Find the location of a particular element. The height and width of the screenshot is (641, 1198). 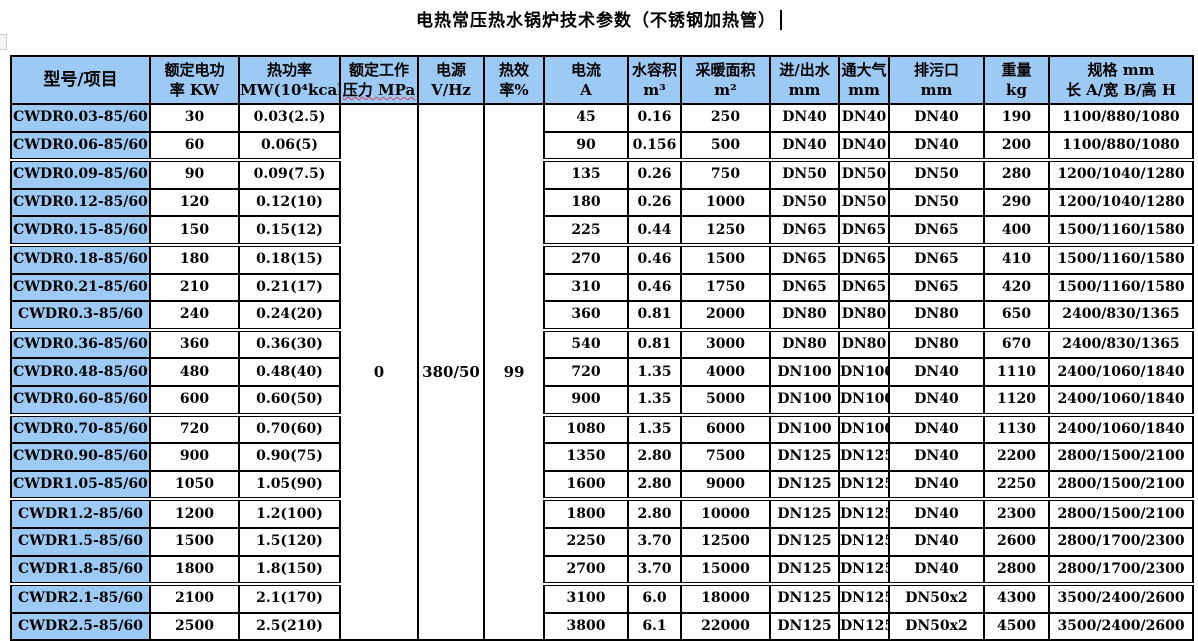

column-header: 水容积 m³ is located at coordinates (654, 80).